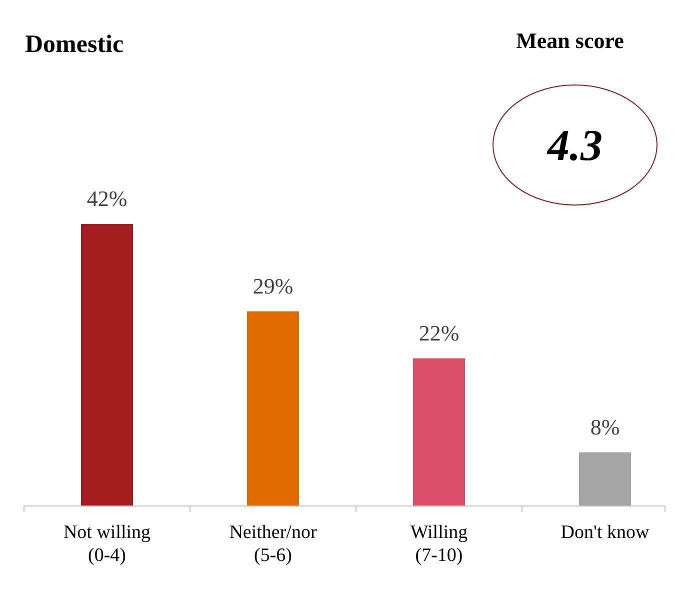 This screenshot has height=608, width=679. What do you see at coordinates (273, 544) in the screenshot?
I see `x-tick-label: Neither/nor (5-6)` at bounding box center [273, 544].